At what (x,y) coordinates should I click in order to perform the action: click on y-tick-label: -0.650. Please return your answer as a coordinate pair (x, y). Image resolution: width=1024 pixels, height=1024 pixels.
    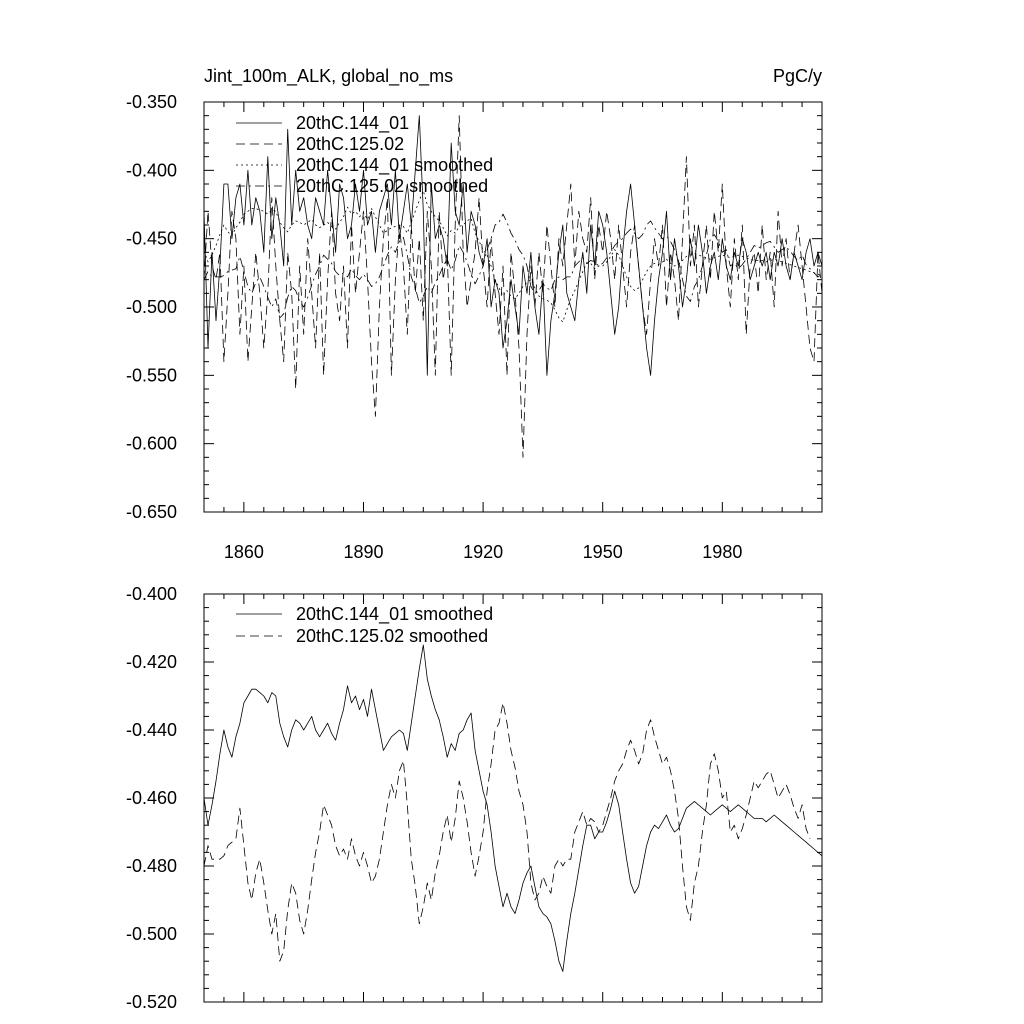
    Looking at the image, I should click on (151, 512).